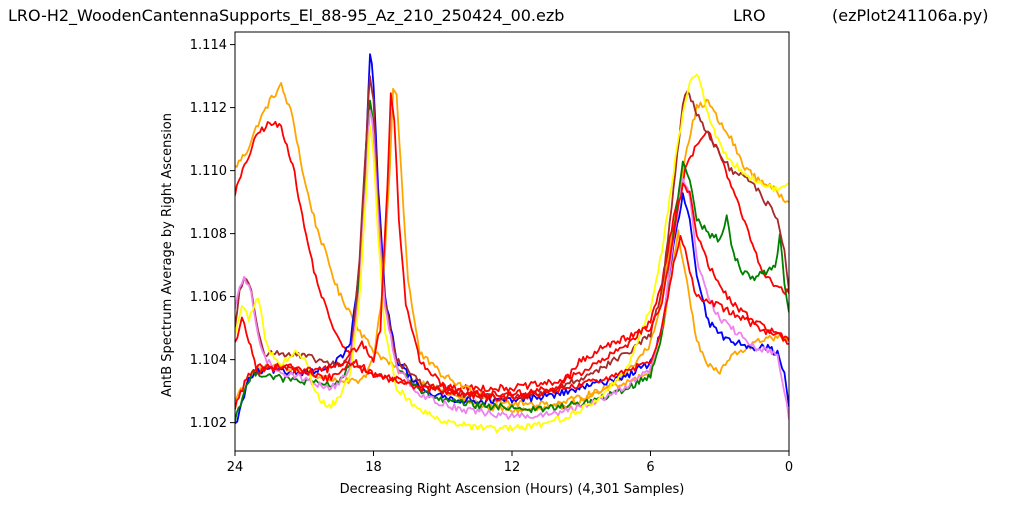  Describe the element at coordinates (208, 234) in the screenshot. I see `y-tick-label: 1.108` at that location.